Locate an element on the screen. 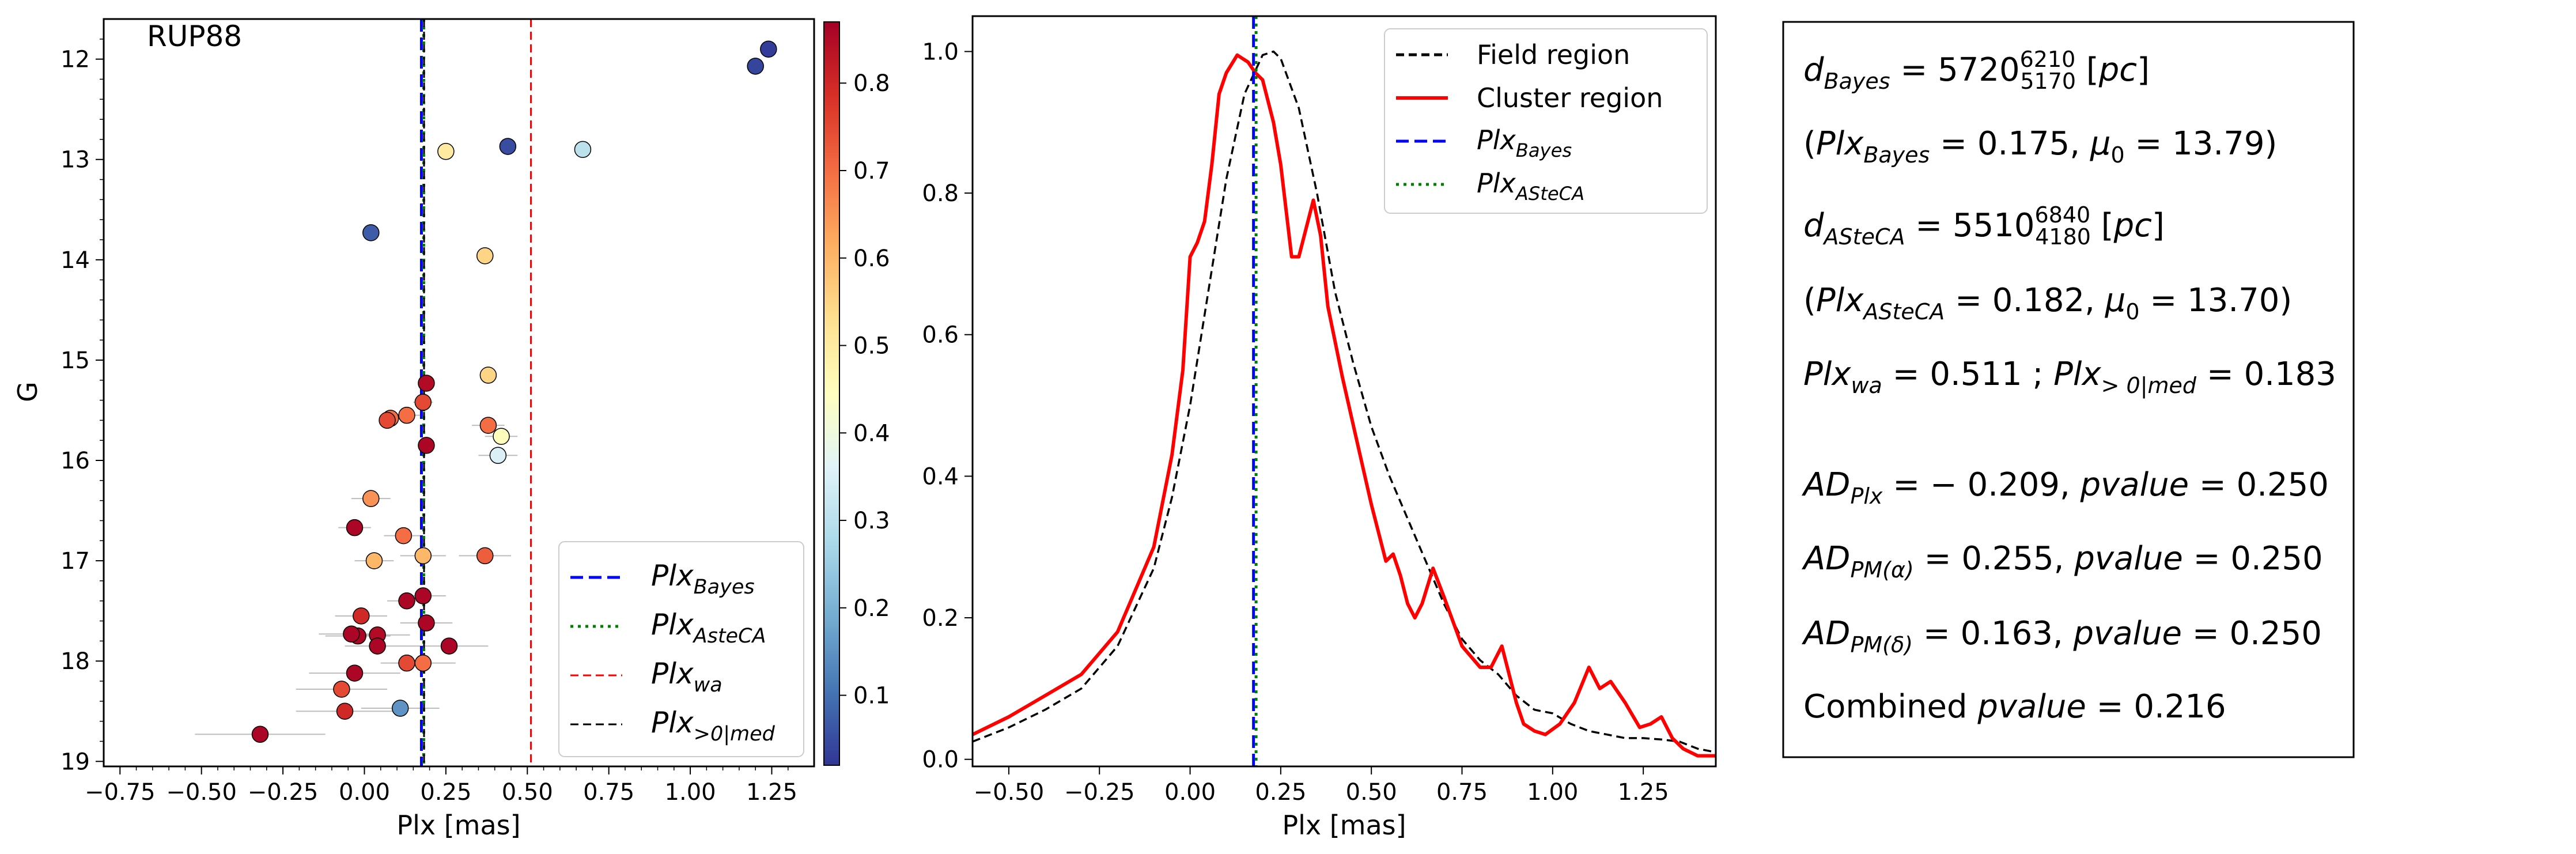  y-tick-label: 12 is located at coordinates (75, 60).